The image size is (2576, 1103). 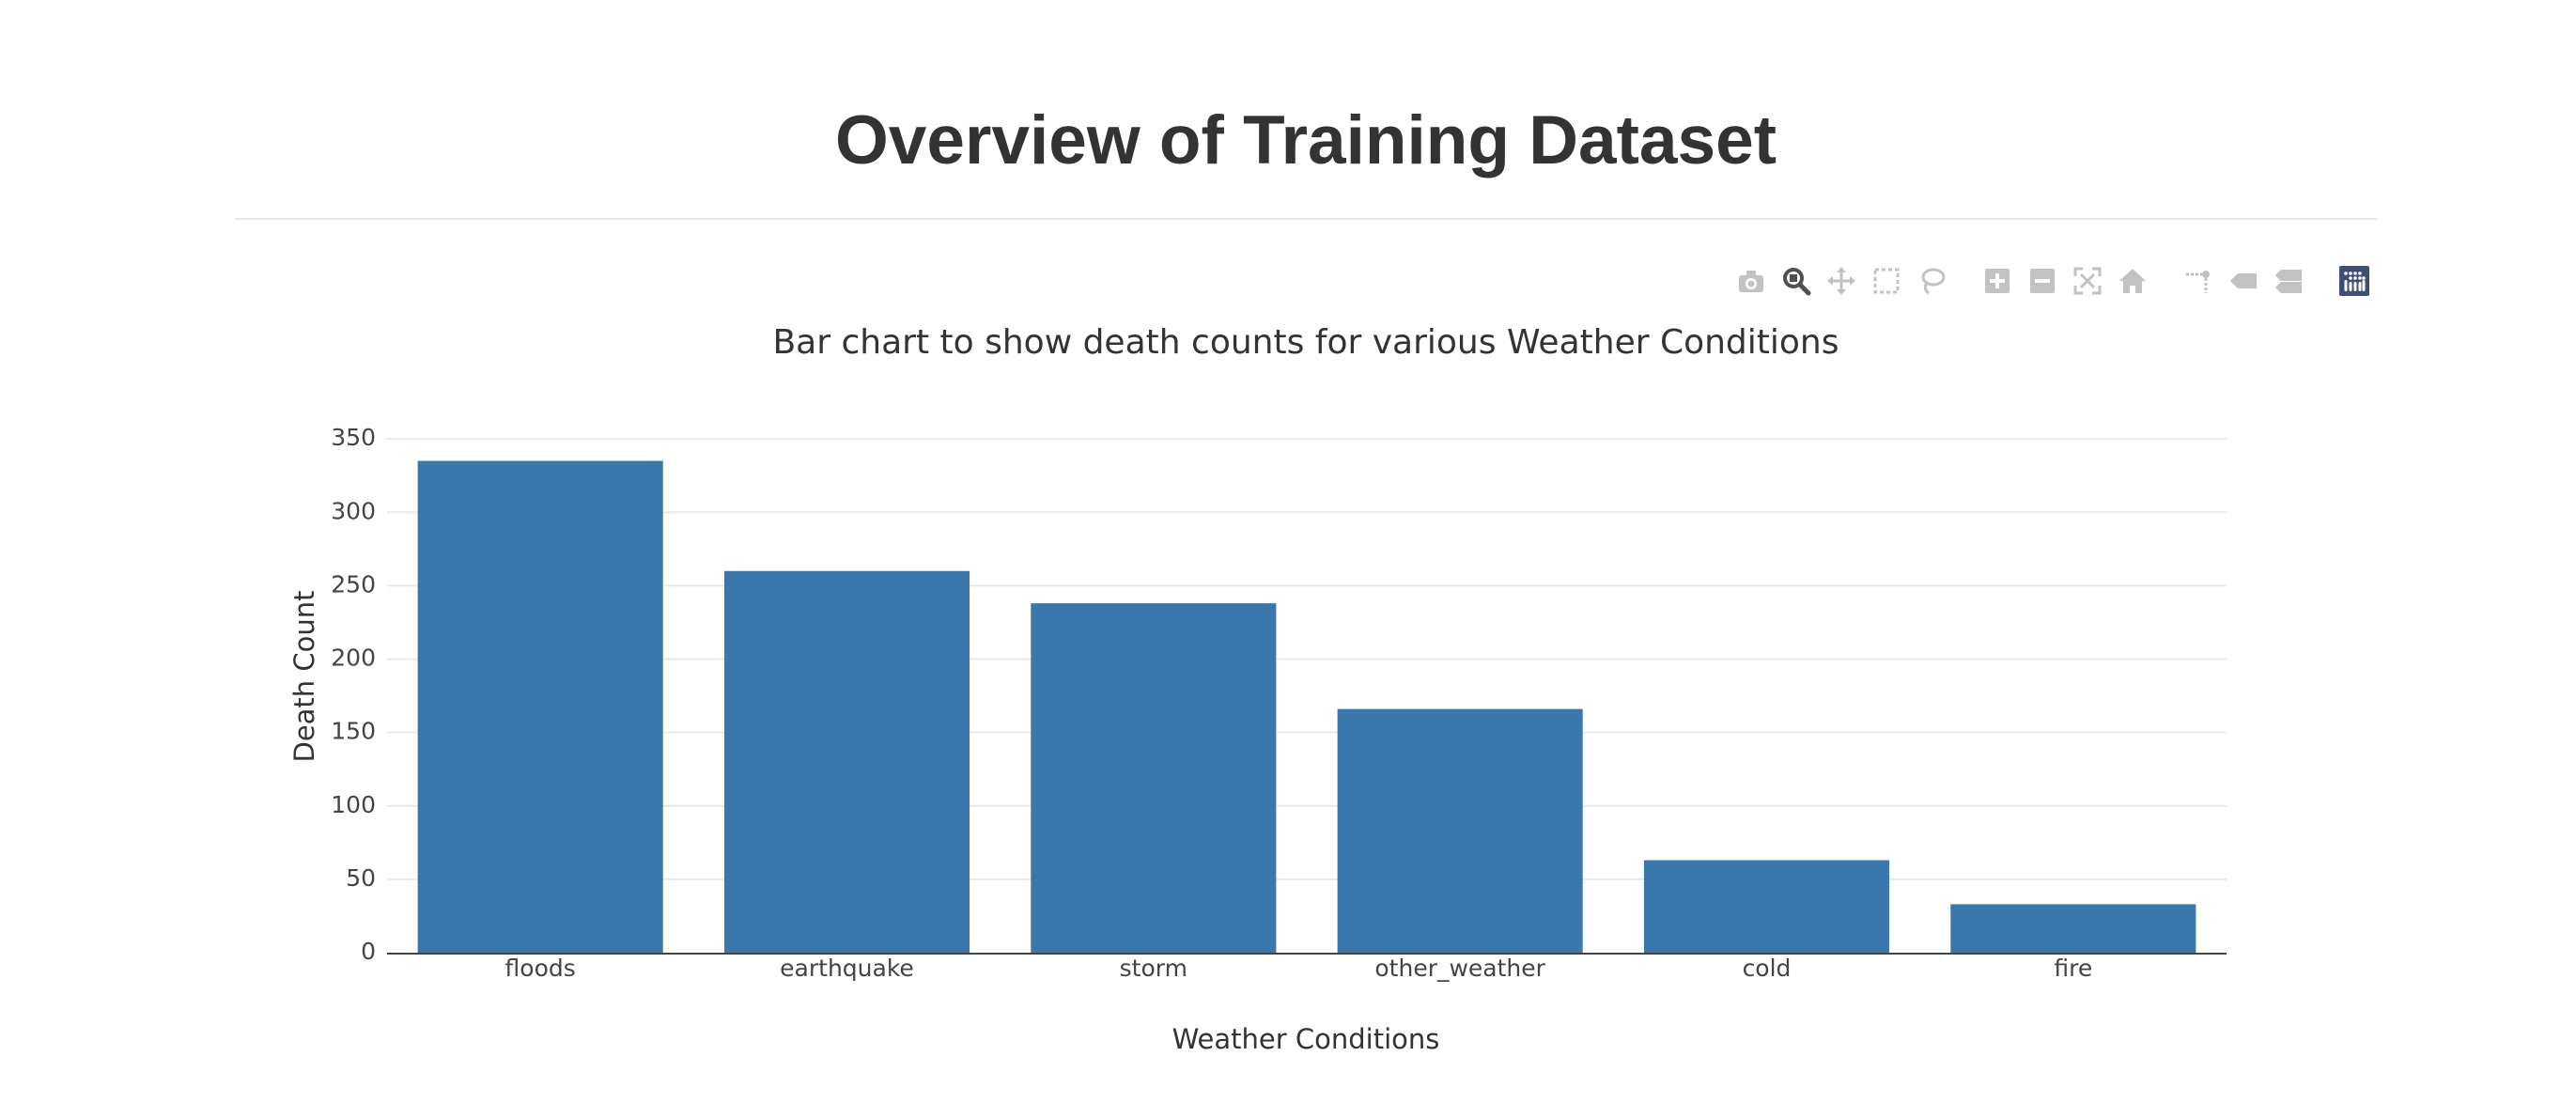 I want to click on zoom-out-button, so click(x=2042, y=281).